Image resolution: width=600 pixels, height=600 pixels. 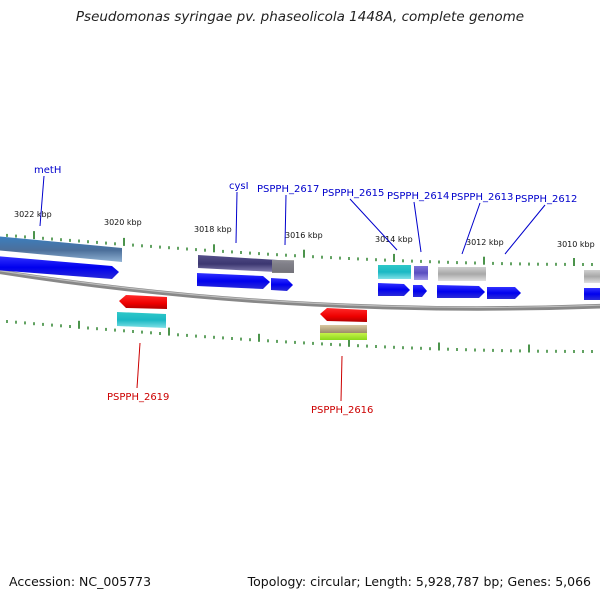 What do you see at coordinates (353, 193) in the screenshot?
I see `gene-label-PSPPH_2615: PSPPH_2615` at bounding box center [353, 193].